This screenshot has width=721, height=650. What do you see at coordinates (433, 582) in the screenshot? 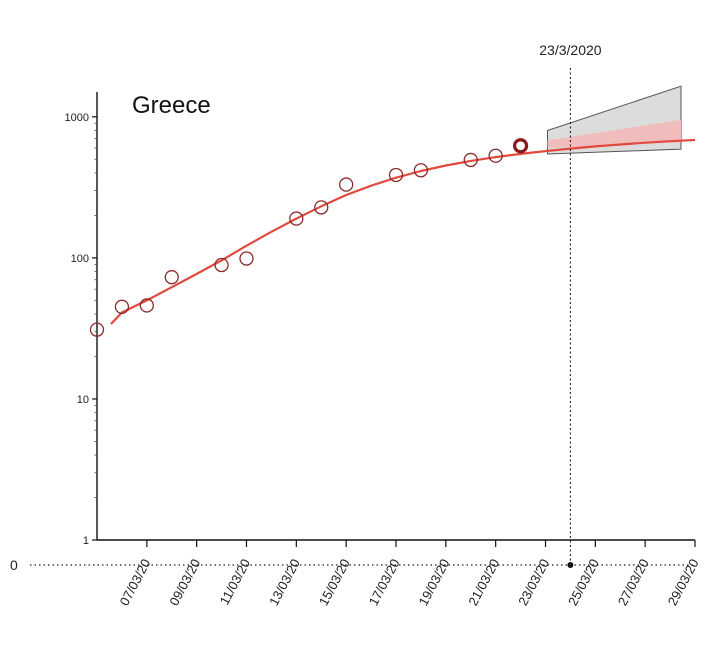
I see `x-tick-label: 19/03/20` at bounding box center [433, 582].